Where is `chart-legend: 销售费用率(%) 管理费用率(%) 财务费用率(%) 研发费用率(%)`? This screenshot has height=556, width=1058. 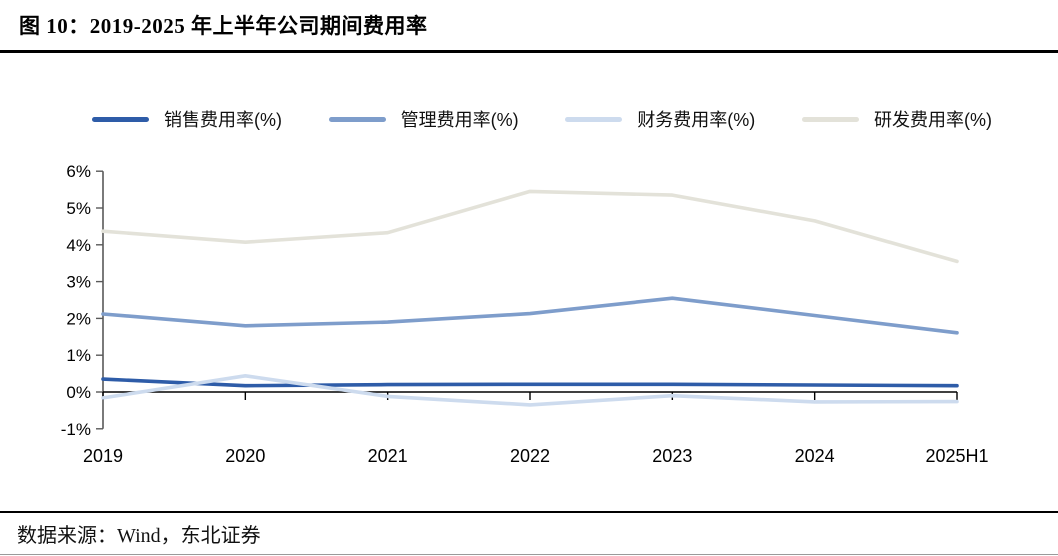 chart-legend: 销售费用率(%) 管理费用率(%) 财务费用率(%) 研发费用率(%) is located at coordinates (542, 119).